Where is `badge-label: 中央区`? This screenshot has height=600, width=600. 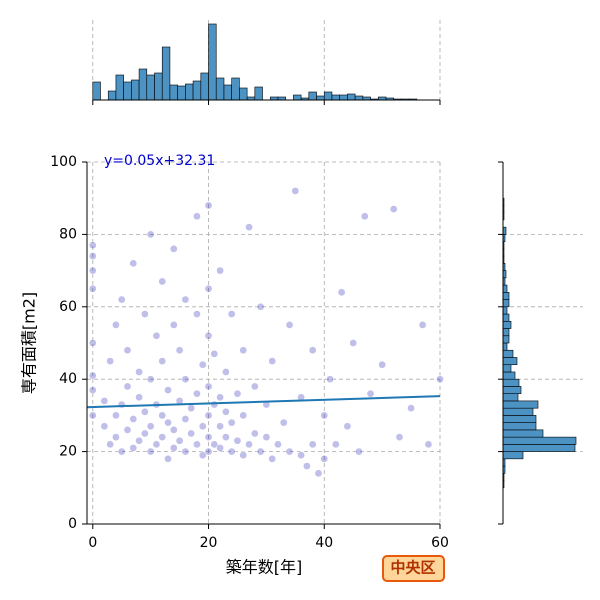 badge-label: 中央区 is located at coordinates (412, 568).